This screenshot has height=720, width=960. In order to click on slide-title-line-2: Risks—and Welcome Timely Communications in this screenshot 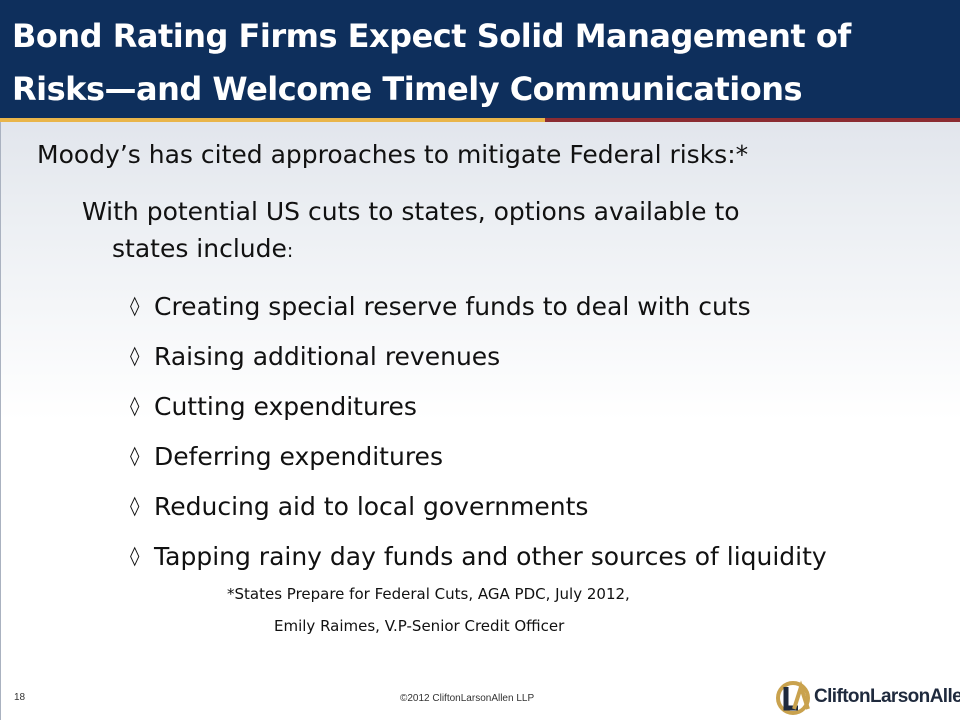, I will do `click(407, 89)`.